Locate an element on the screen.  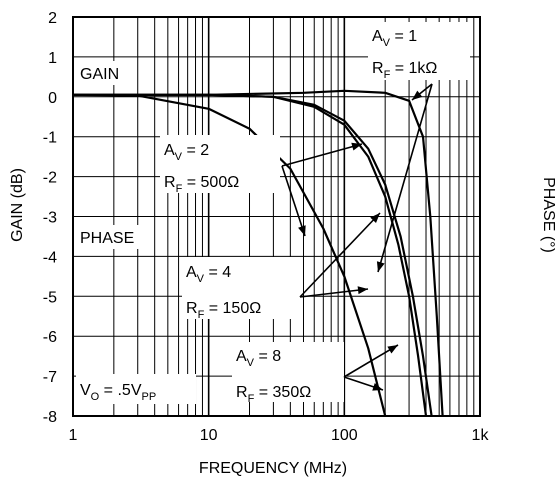
arrow-av8-gain is located at coordinates (371, 361).